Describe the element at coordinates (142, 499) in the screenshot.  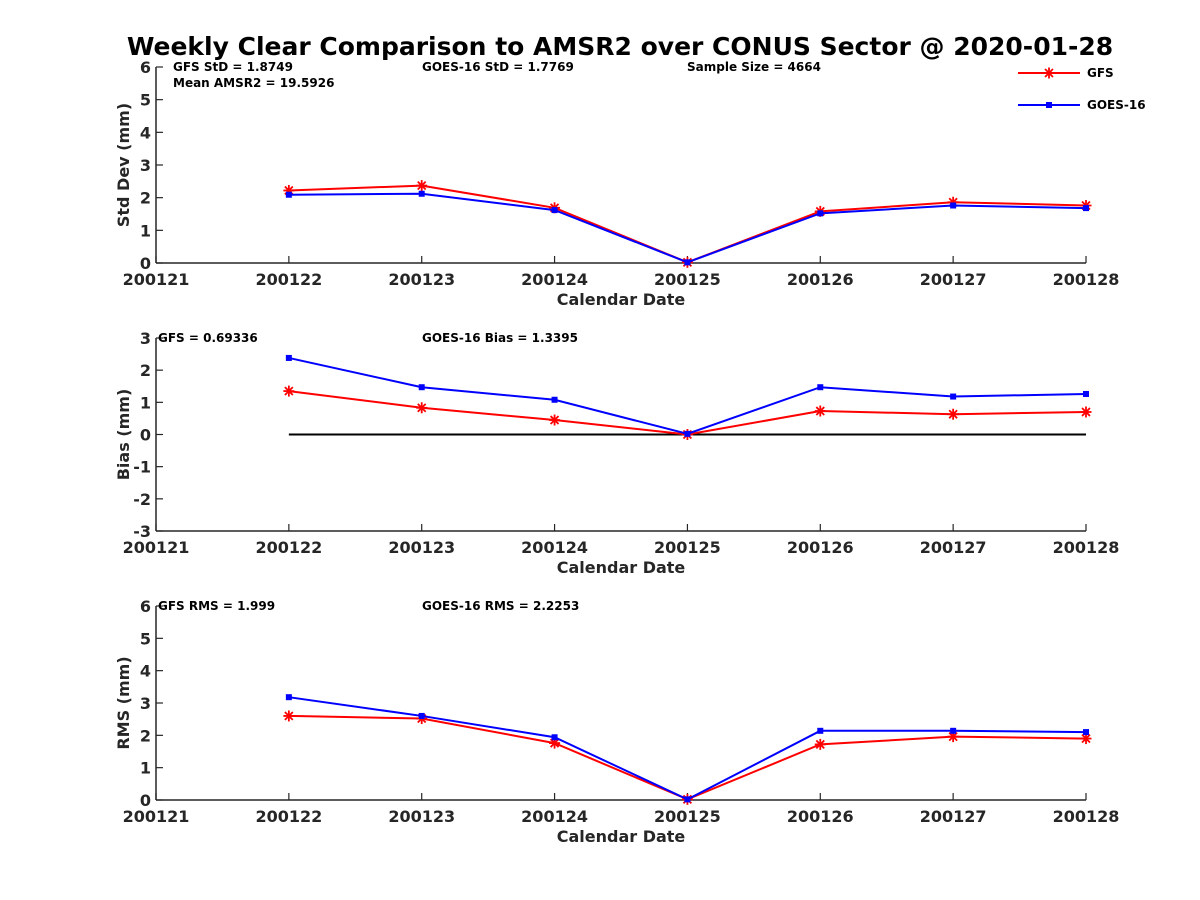
I see `y-tick-label: -2` at that location.